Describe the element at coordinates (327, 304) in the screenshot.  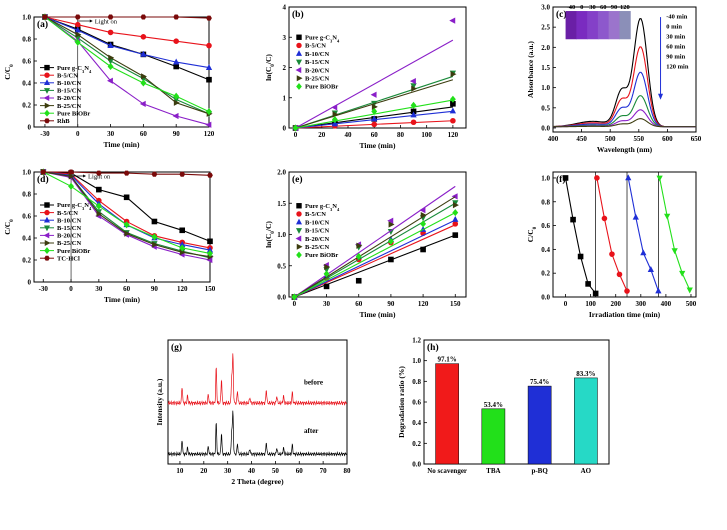
I see `x-tick-label: 30` at that location.